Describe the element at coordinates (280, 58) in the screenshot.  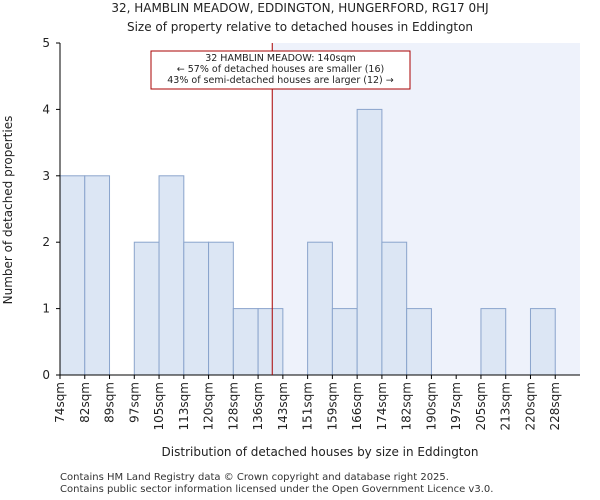
I see `annotation-line-1: 32 HAMBLIN MEADOW: 140sqm` at that location.